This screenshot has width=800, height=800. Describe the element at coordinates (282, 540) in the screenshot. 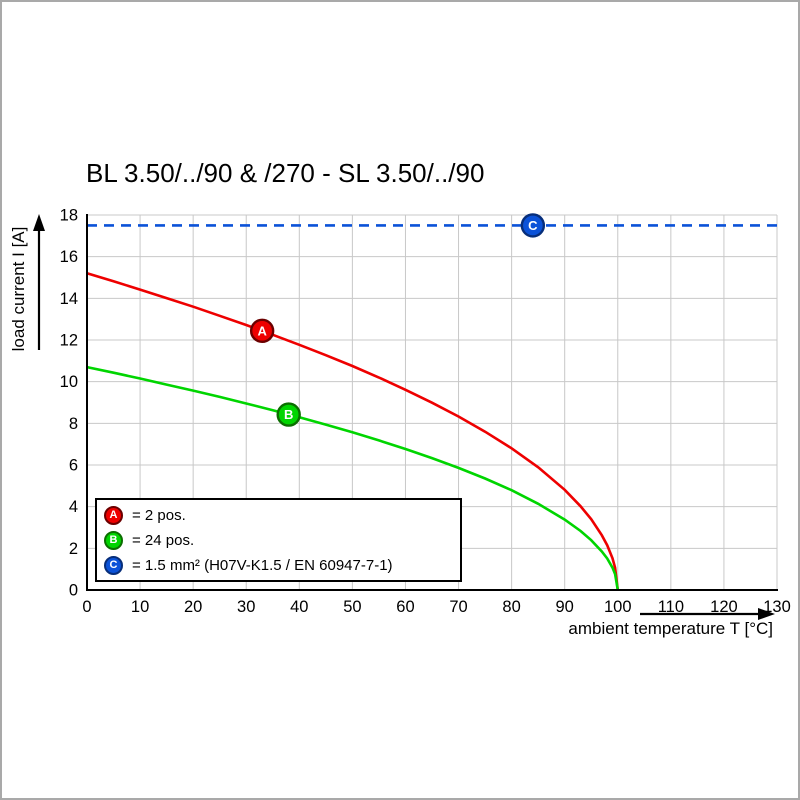

I see `legend-item-b: B = 24 pos.` at that location.